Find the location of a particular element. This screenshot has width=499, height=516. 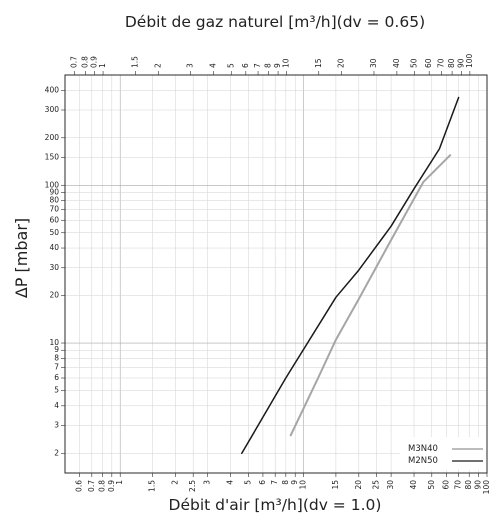

top-x-tick-label-5: 5 is located at coordinates (230, 65).